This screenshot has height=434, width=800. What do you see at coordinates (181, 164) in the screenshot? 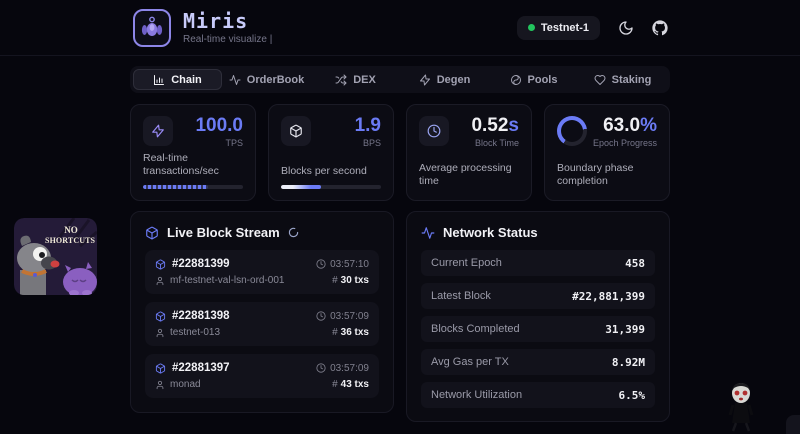
I see `tps-description: Real-time transactions/sec` at bounding box center [181, 164].